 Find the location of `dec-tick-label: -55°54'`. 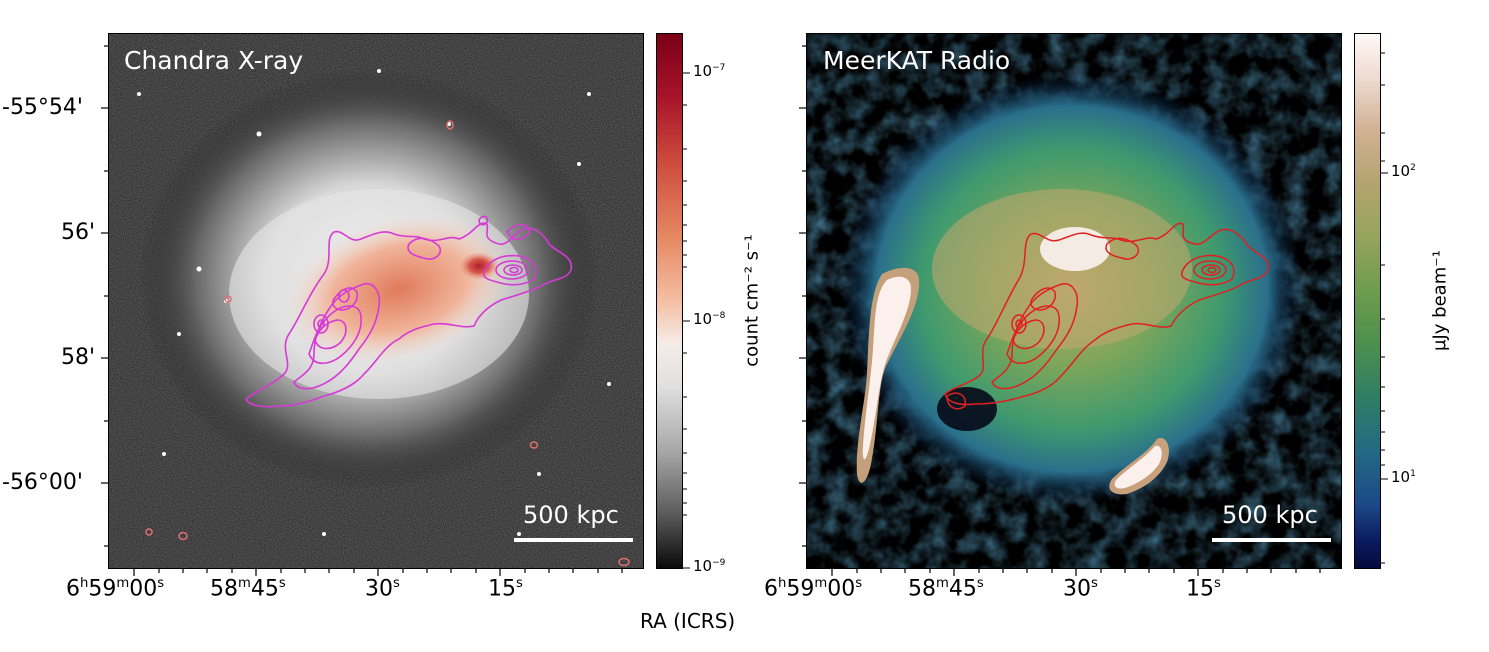

dec-tick-label: -55°54' is located at coordinates (42, 107).